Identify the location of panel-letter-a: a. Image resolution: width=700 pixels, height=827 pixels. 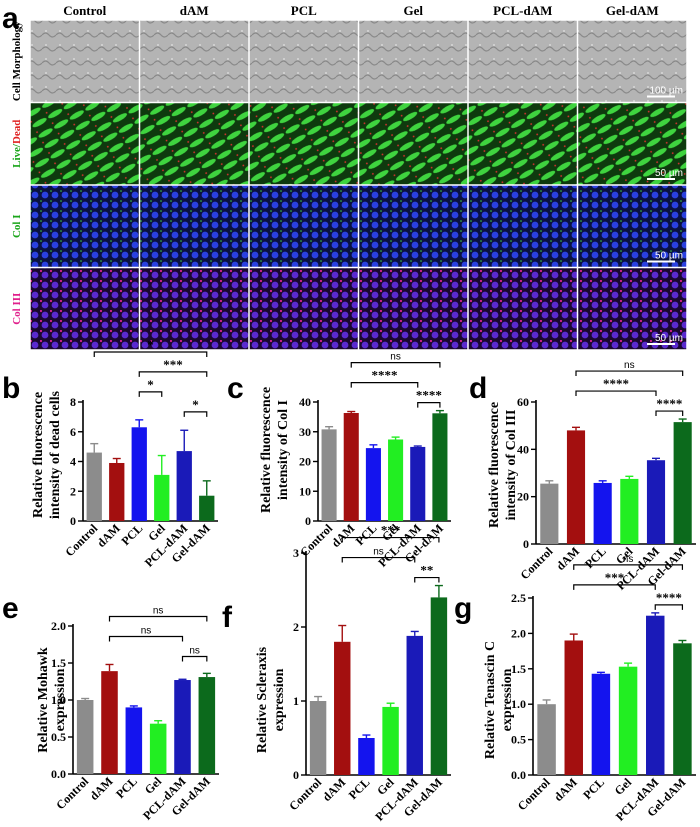
(10, 18).